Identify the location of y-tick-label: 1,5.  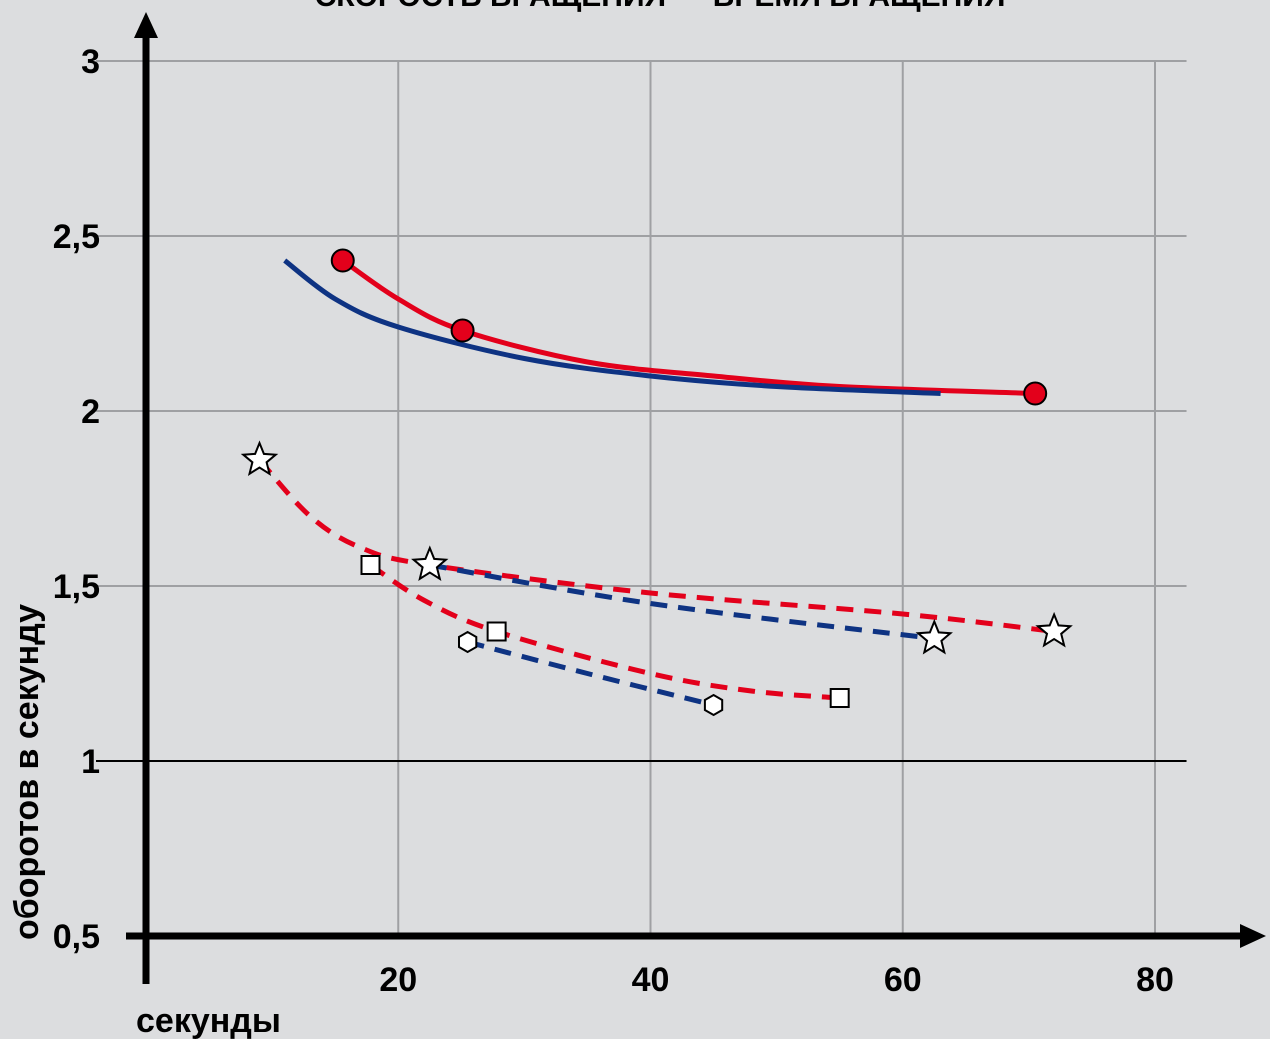
(76, 587).